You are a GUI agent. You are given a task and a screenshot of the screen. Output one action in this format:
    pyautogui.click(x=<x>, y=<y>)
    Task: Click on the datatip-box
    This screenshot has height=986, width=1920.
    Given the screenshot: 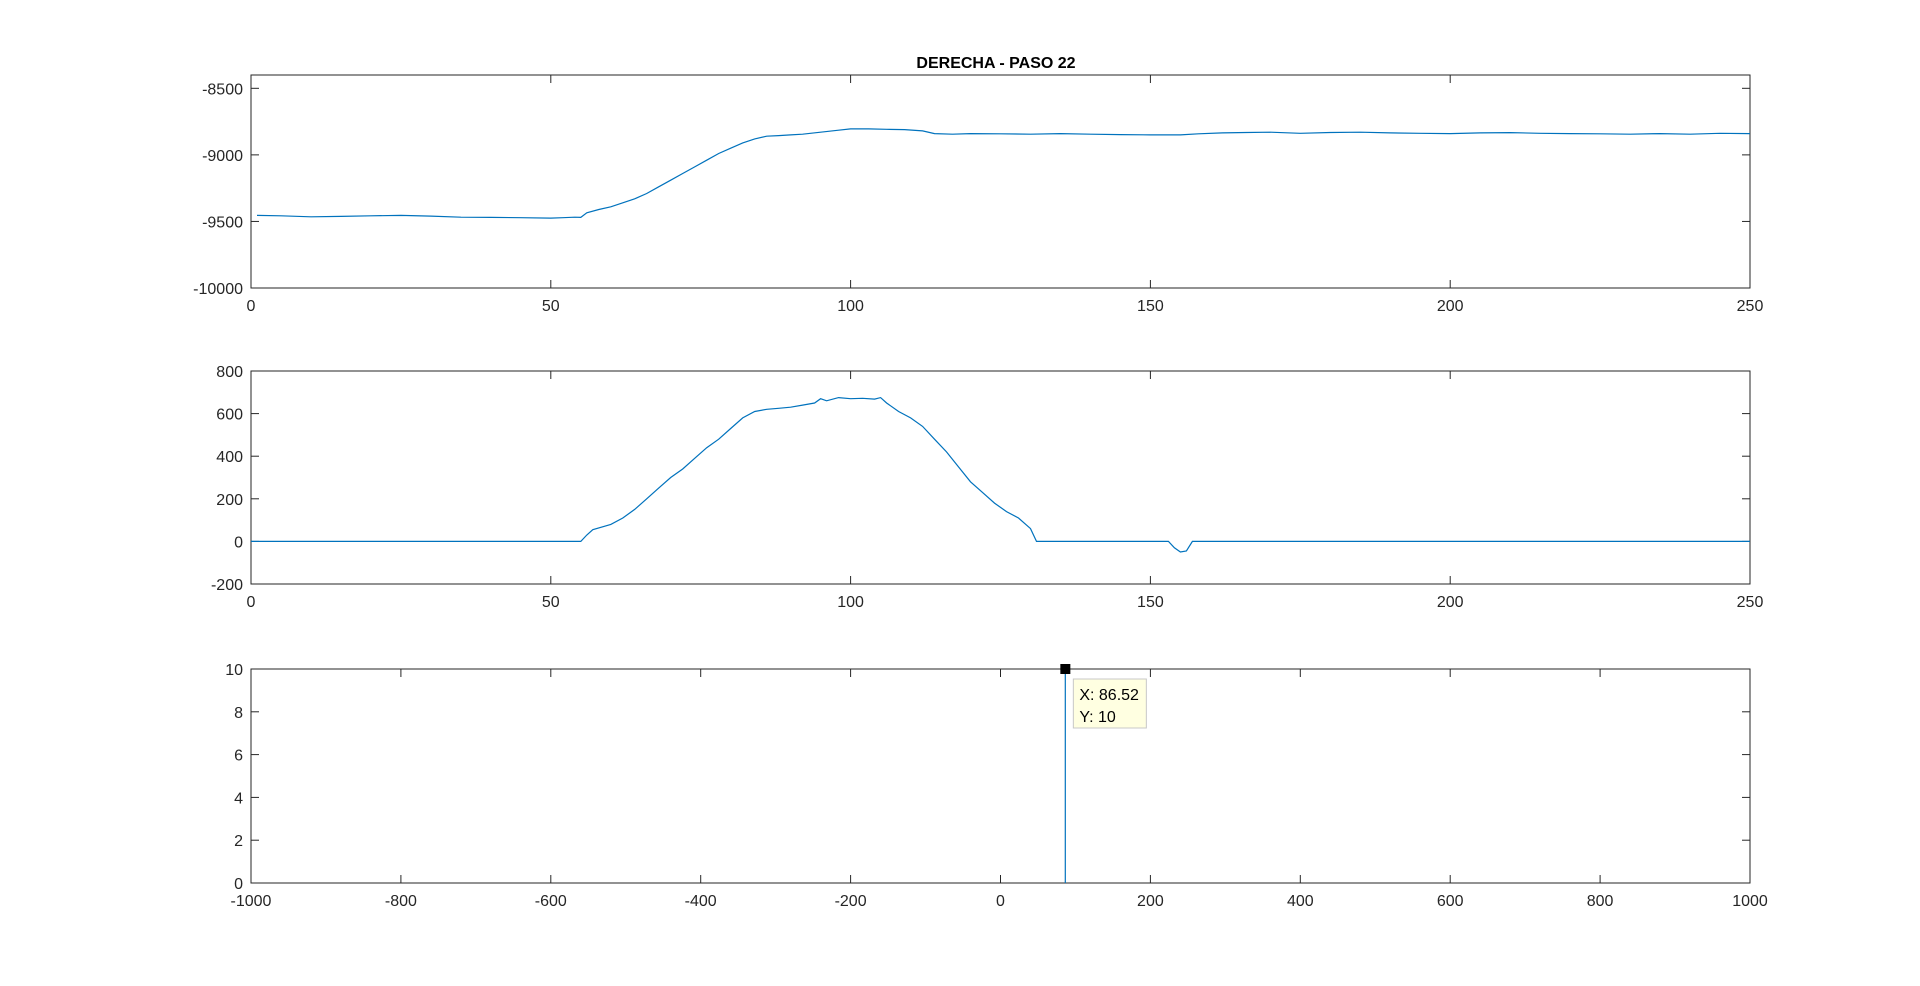 What is the action you would take?
    pyautogui.click(x=1109, y=703)
    